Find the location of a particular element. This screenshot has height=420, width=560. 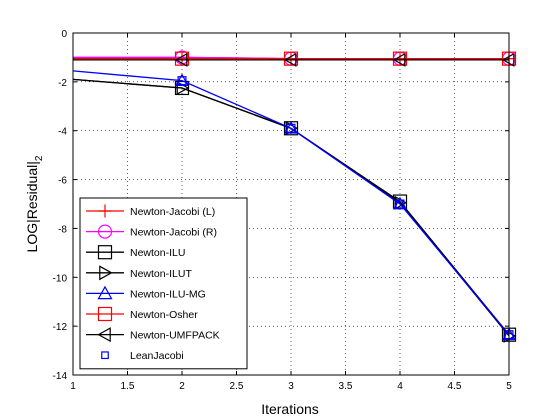

x-tick-label: 4 is located at coordinates (400, 386).